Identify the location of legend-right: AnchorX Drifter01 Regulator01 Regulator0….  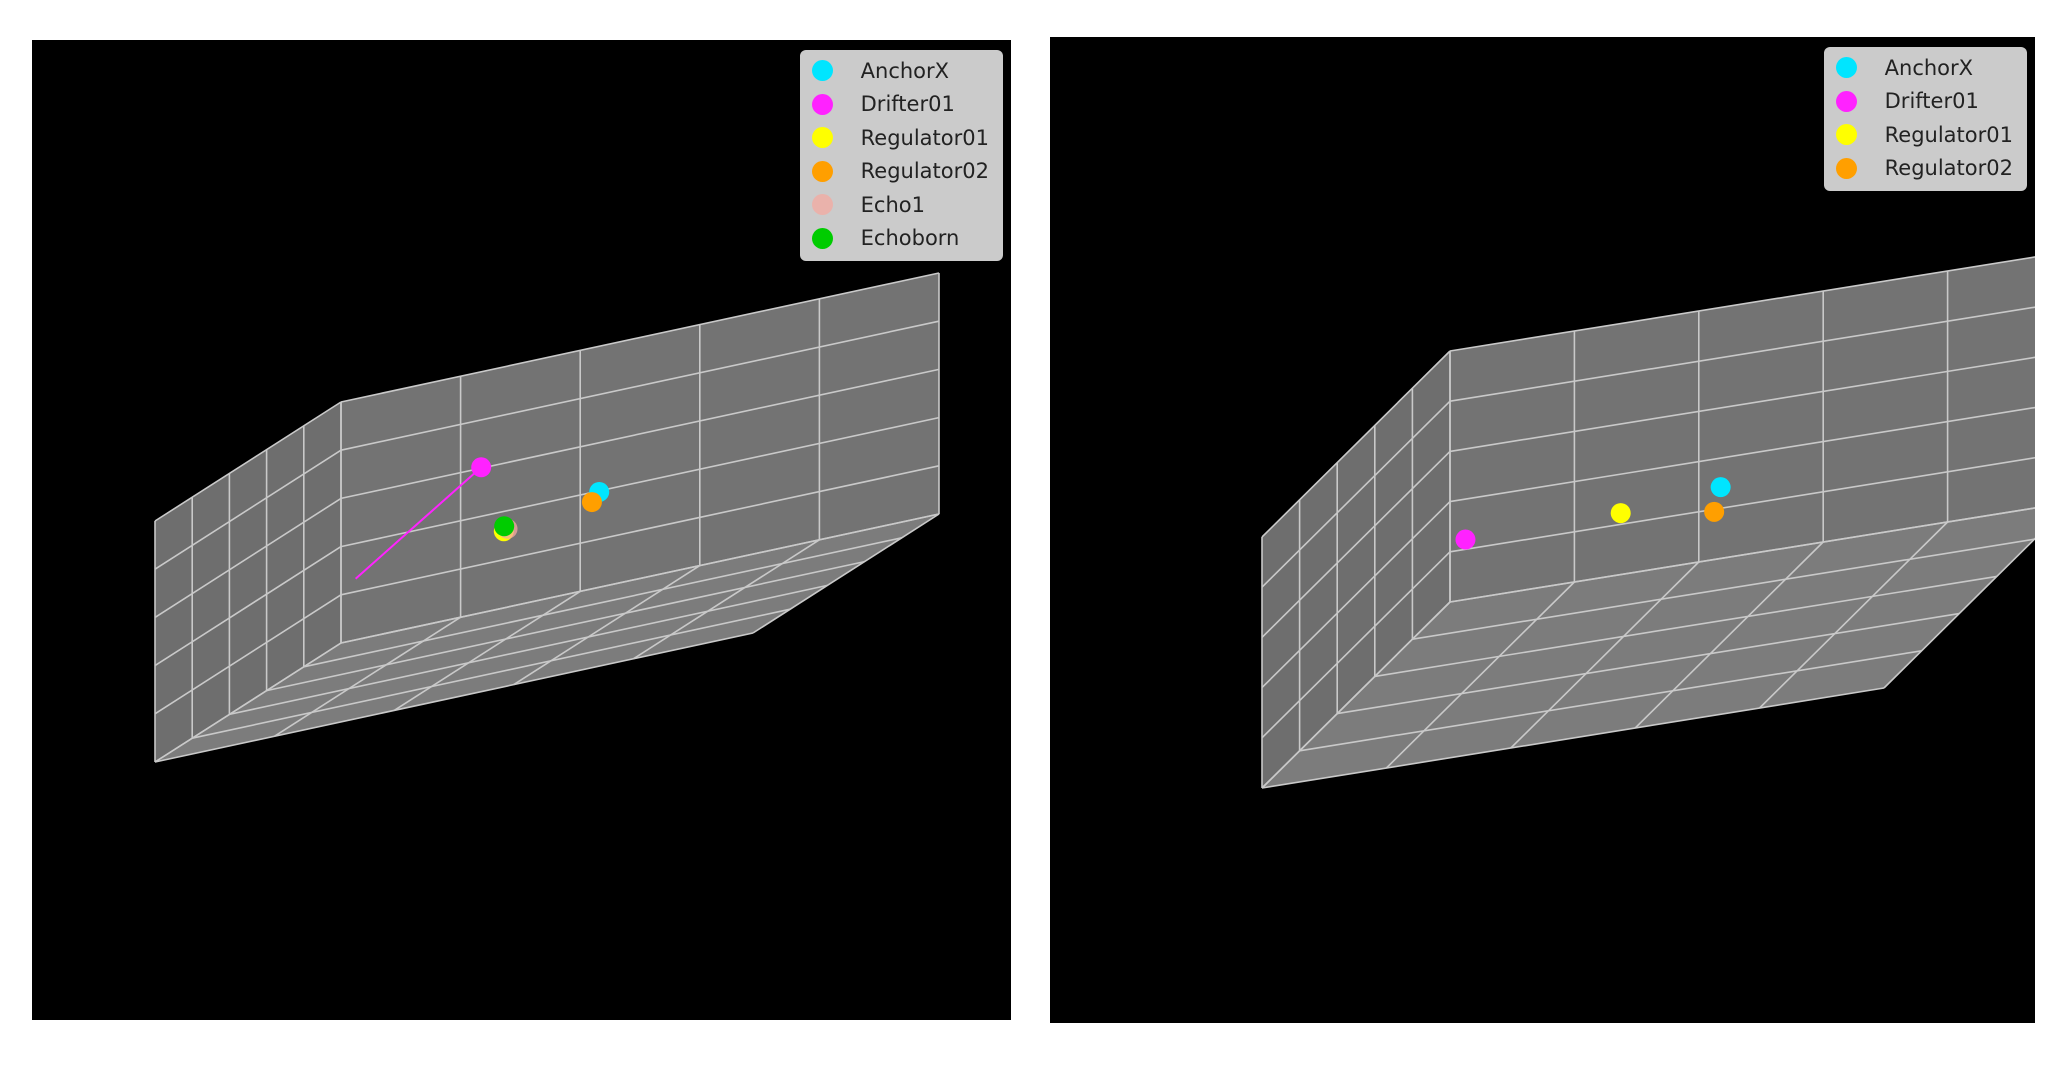
(1925, 119).